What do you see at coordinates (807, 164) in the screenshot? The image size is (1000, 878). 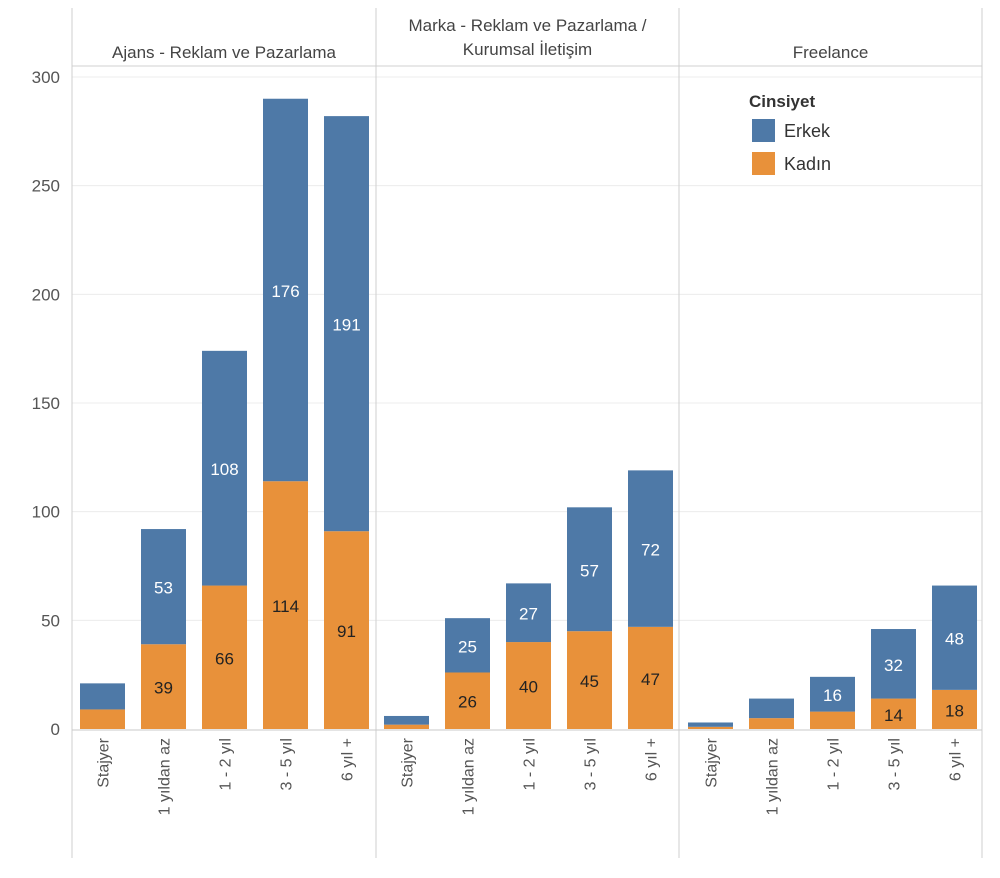 I see `legend-label: Kadın` at bounding box center [807, 164].